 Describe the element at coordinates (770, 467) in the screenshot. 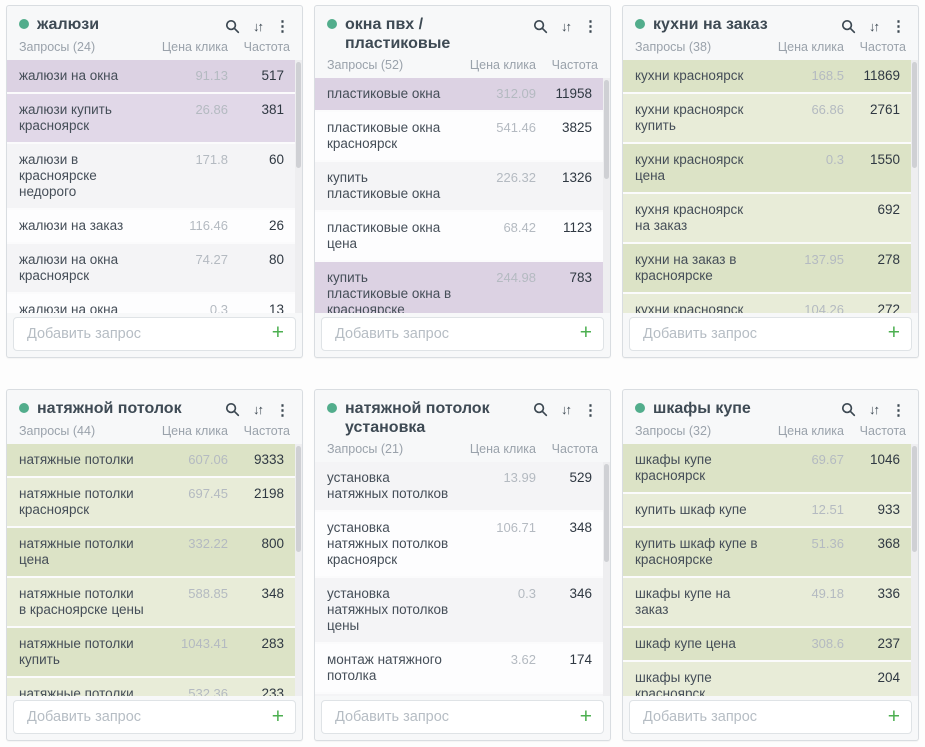

I see `keyword-row: шкафы купе красноярск 69.67 1046` at that location.